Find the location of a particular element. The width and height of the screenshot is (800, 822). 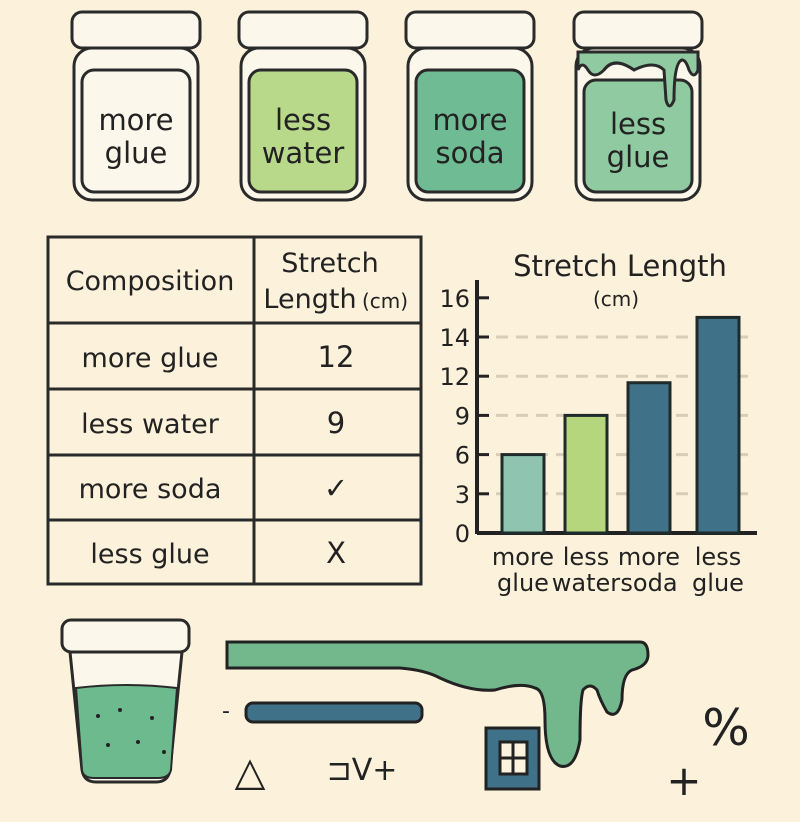

x-tick-label-line2: soda is located at coordinates (648, 583).